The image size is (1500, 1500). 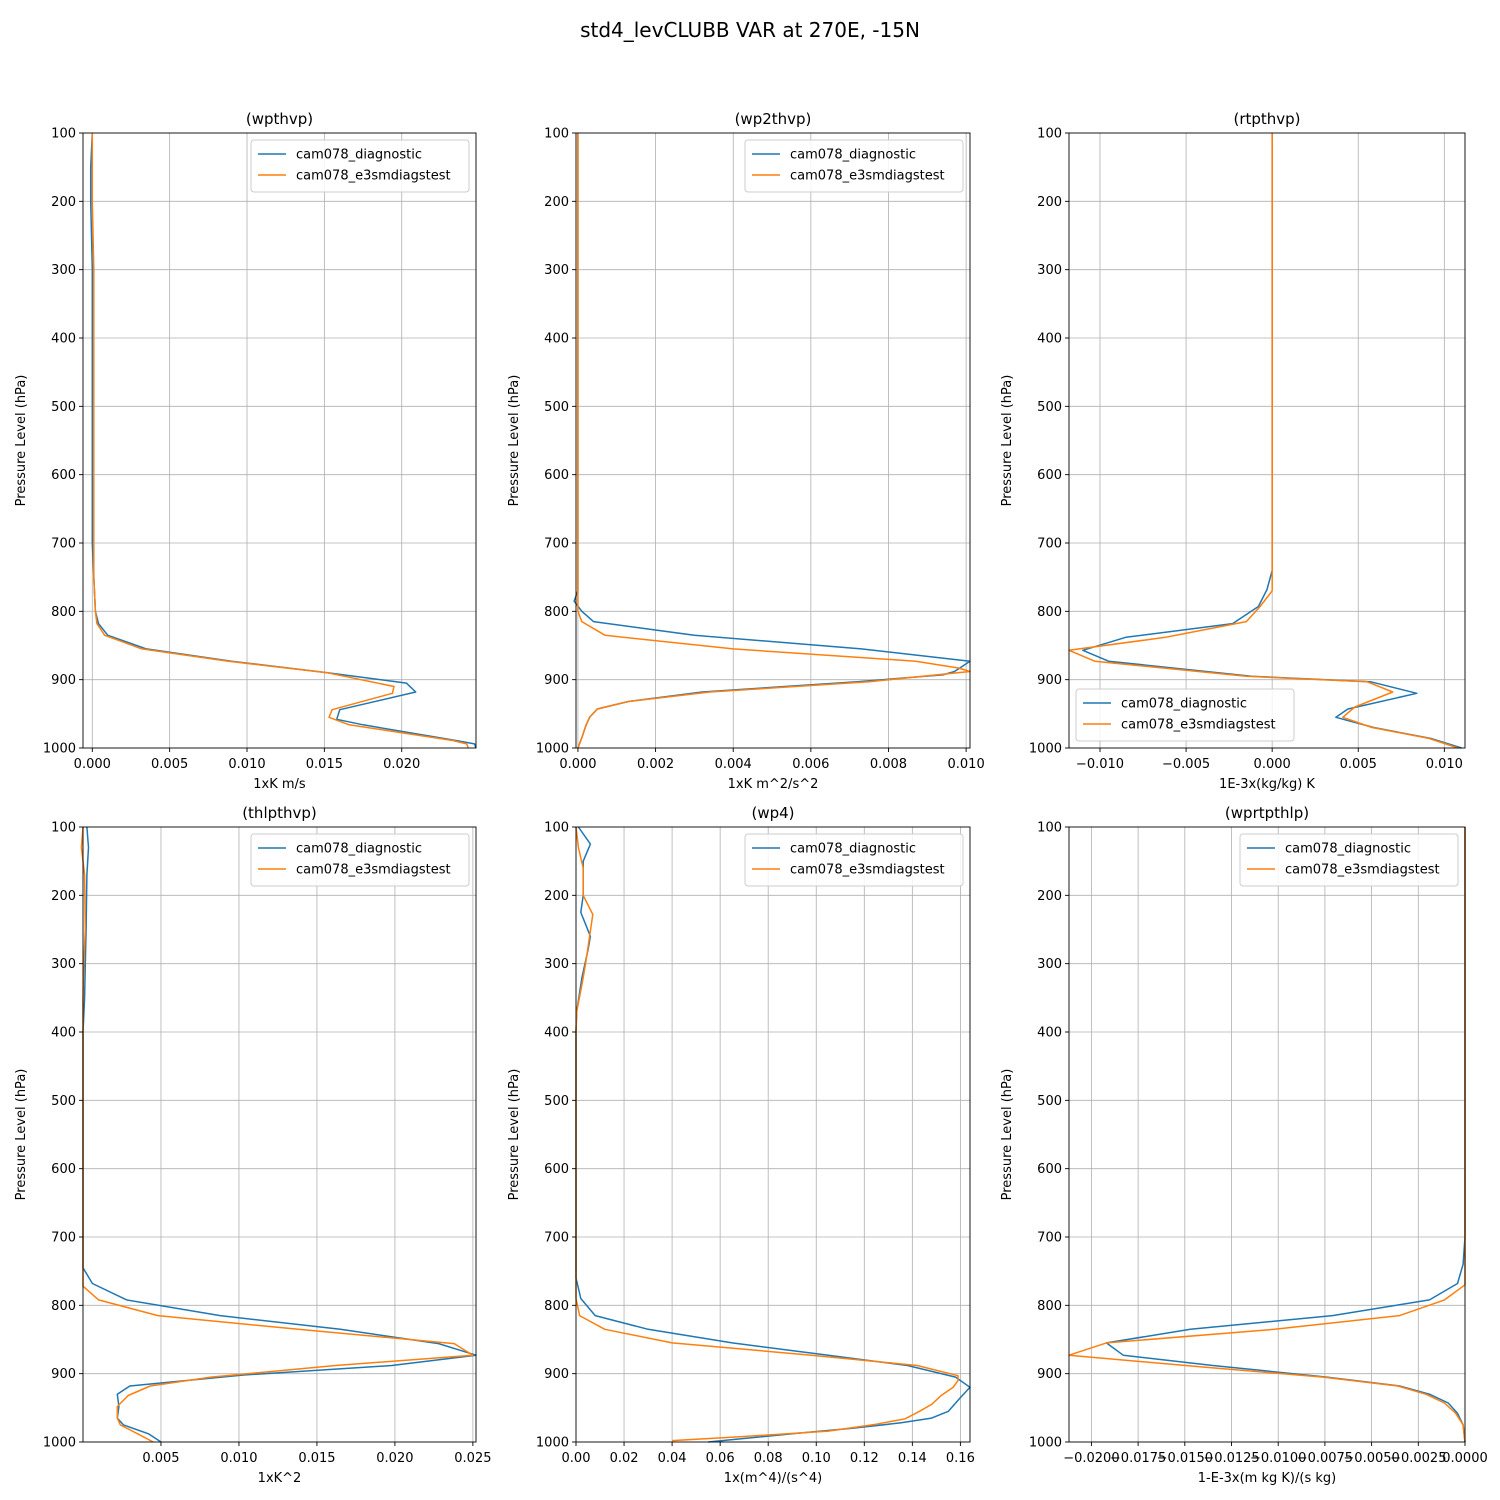 What do you see at coordinates (888, 764) in the screenshot?
I see `x-tick-label: 0.008` at bounding box center [888, 764].